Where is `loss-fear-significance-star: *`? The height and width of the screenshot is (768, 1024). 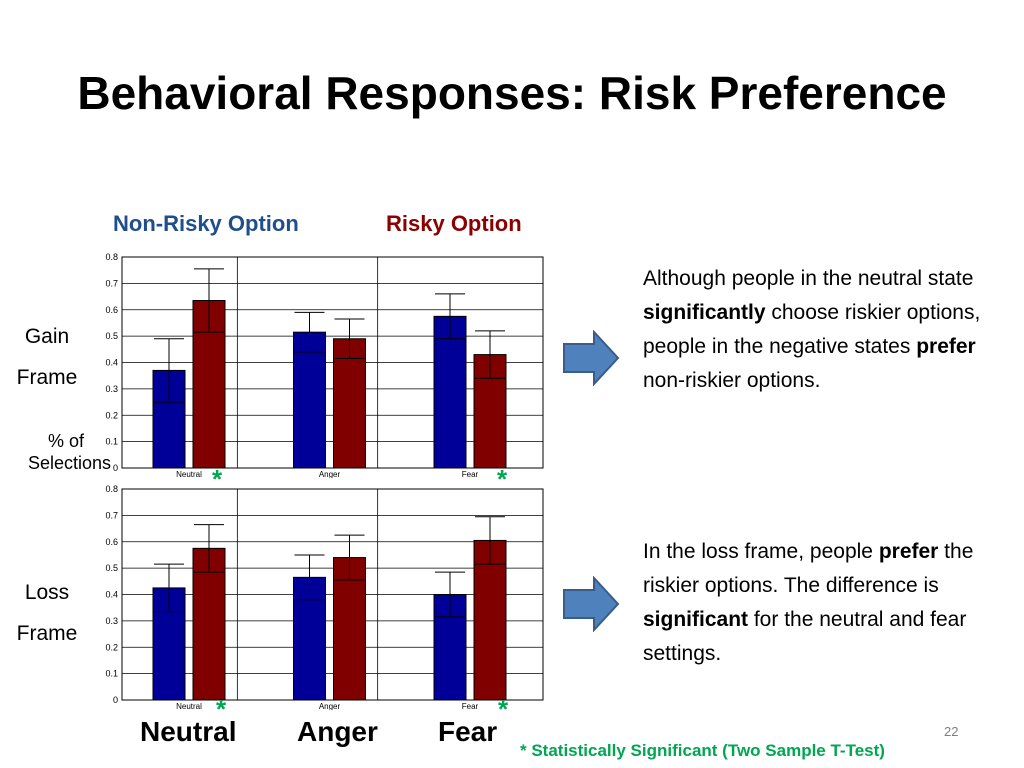
loss-fear-significance-star: * is located at coordinates (503, 709).